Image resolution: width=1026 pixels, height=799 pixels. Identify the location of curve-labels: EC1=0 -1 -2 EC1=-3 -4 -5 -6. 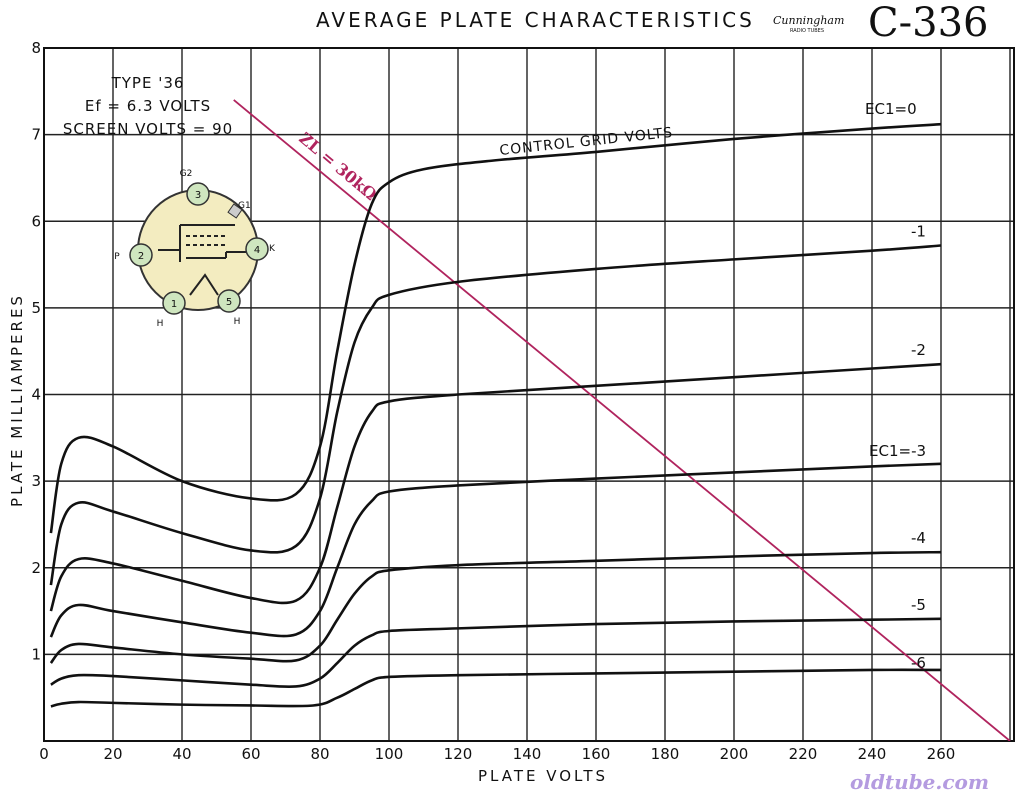
(895, 386).